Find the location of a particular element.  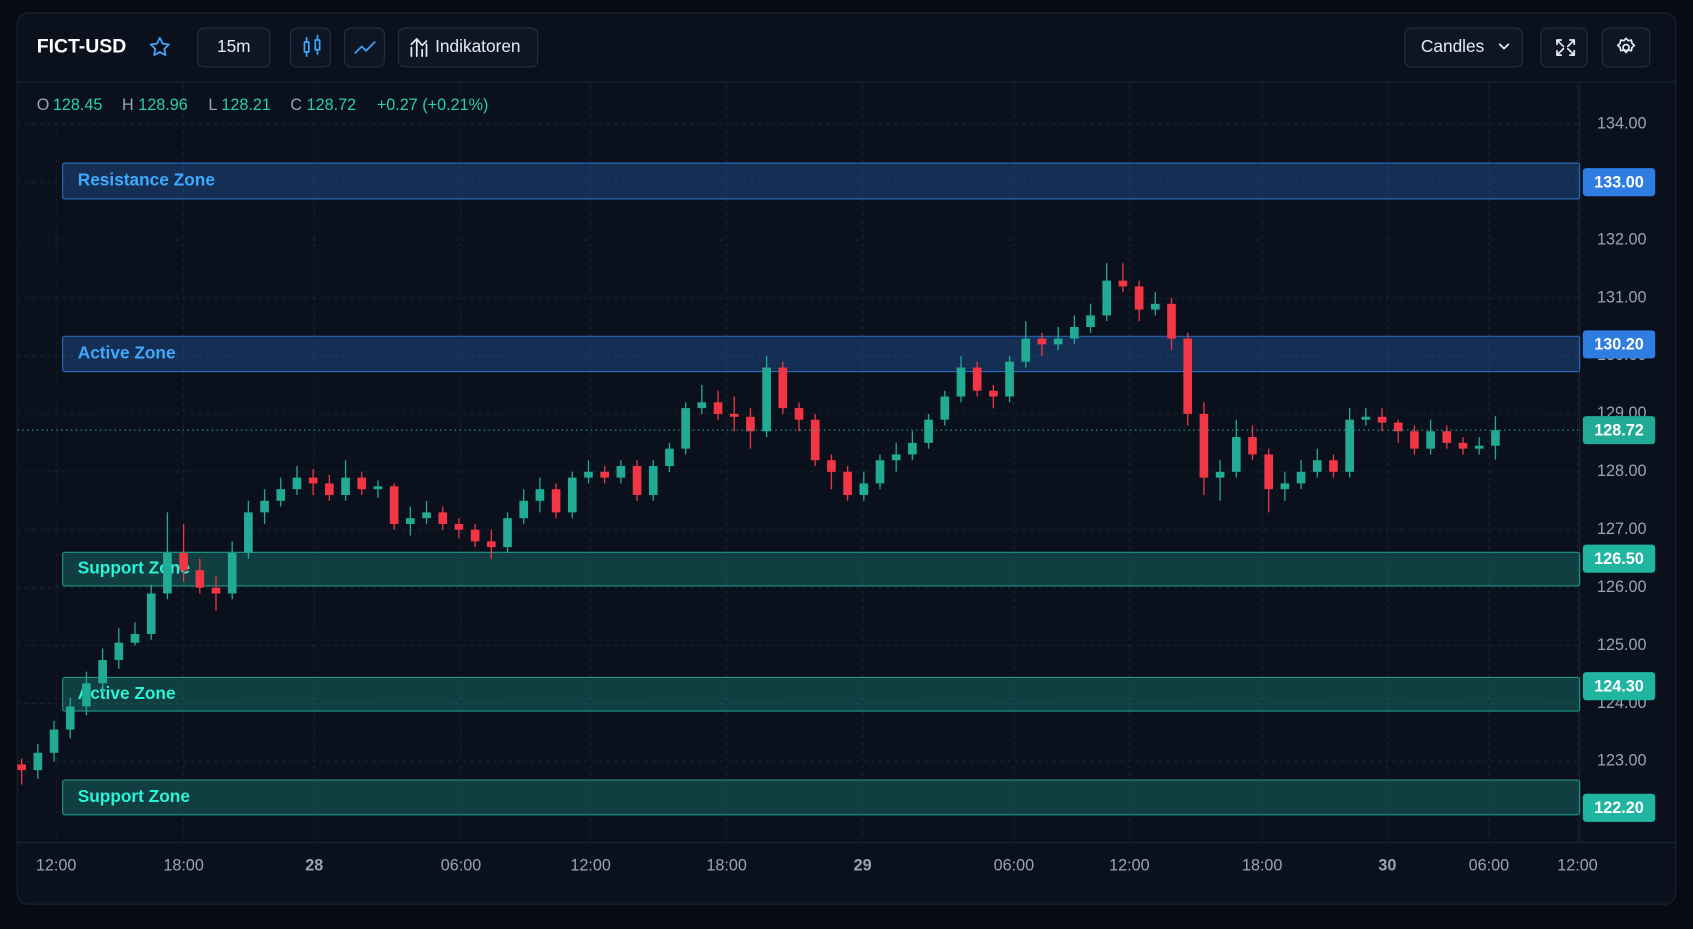

ohlc-value: 128.21 is located at coordinates (246, 105).